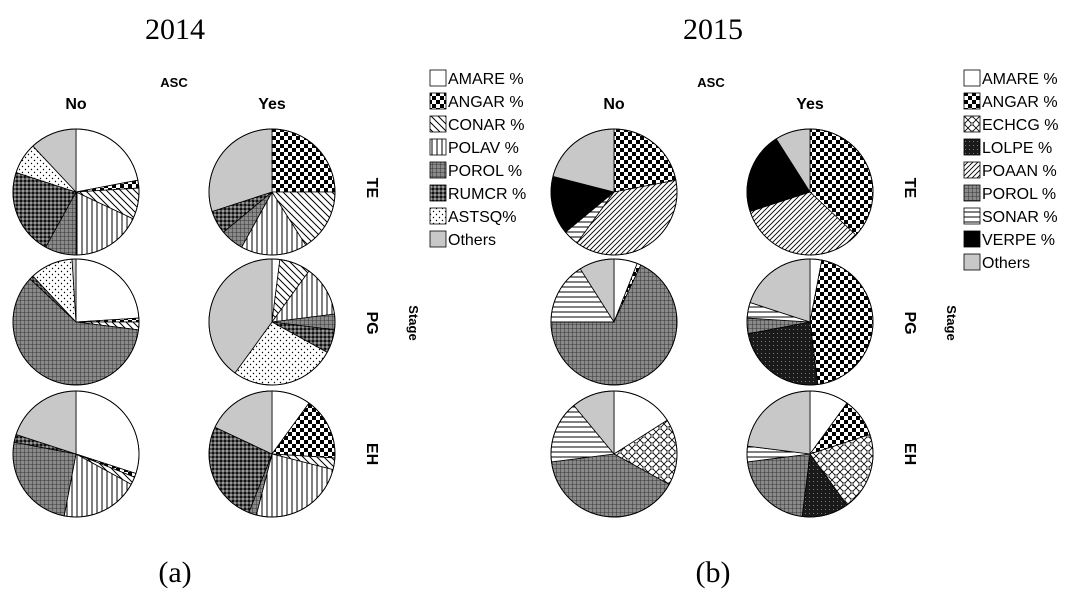 This screenshot has width=1069, height=590. What do you see at coordinates (76, 192) in the screenshot?
I see `pie-outline-2014-no-te` at bounding box center [76, 192].